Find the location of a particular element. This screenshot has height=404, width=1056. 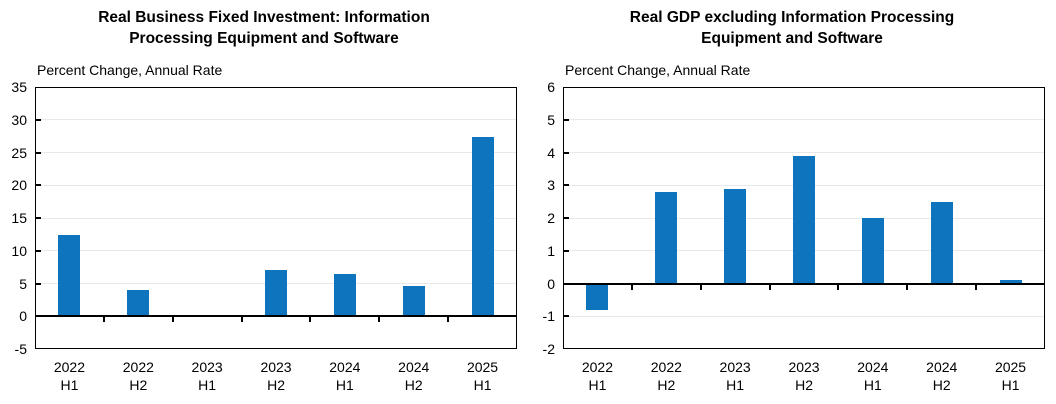

x-category-label: 2023 H2 is located at coordinates (276, 376).